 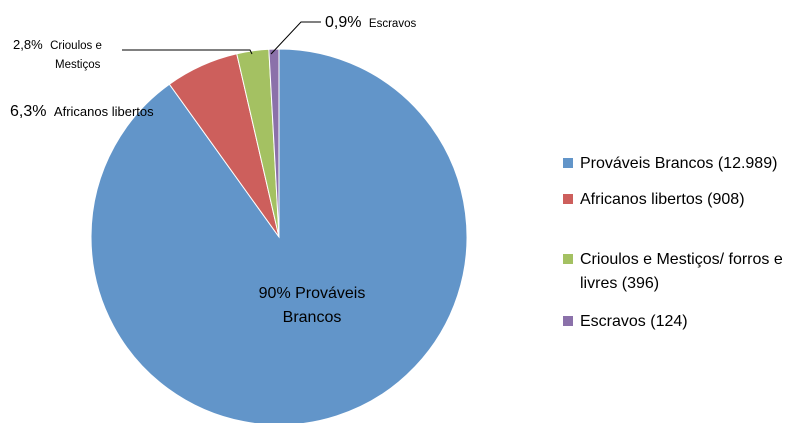 What do you see at coordinates (82, 111) in the screenshot?
I see `label-africanos-libertos: 6,3% Africanos libertos` at bounding box center [82, 111].